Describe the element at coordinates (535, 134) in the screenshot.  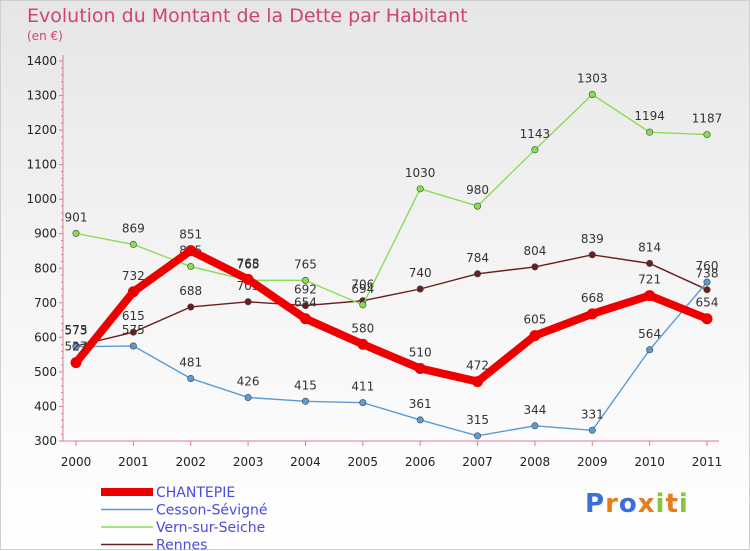
I see `data-label-vern-sur-seiche: 1143` at that location.